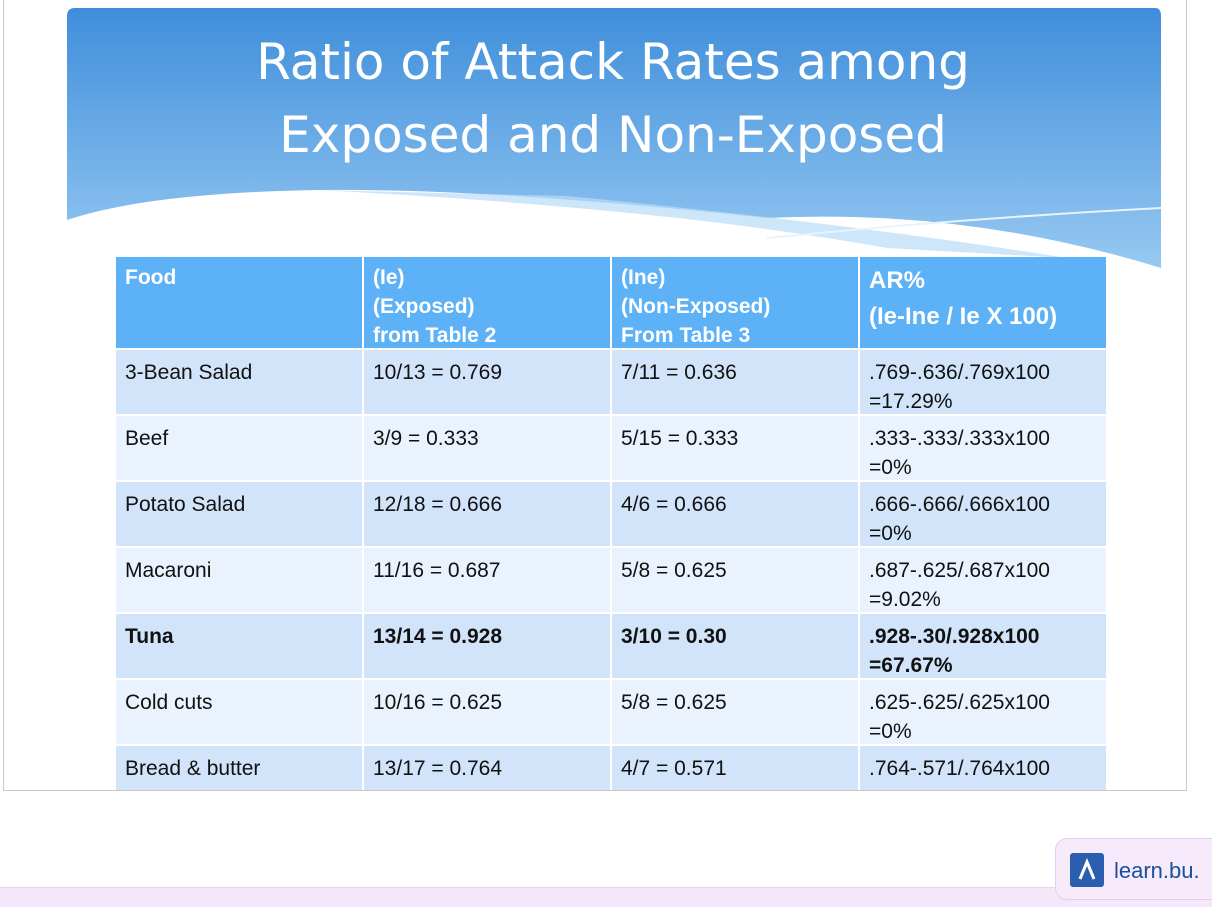  Describe the element at coordinates (438, 768) in the screenshot. I see `cell-line: 13/17 = 0.764` at that location.